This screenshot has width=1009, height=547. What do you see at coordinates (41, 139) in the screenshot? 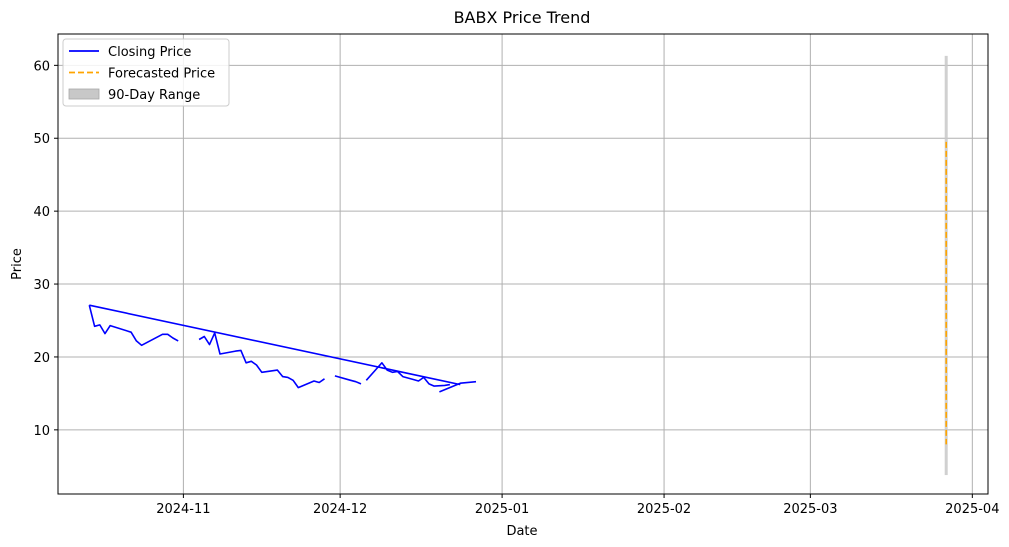
I see `y-tick-label: 50` at bounding box center [41, 139].